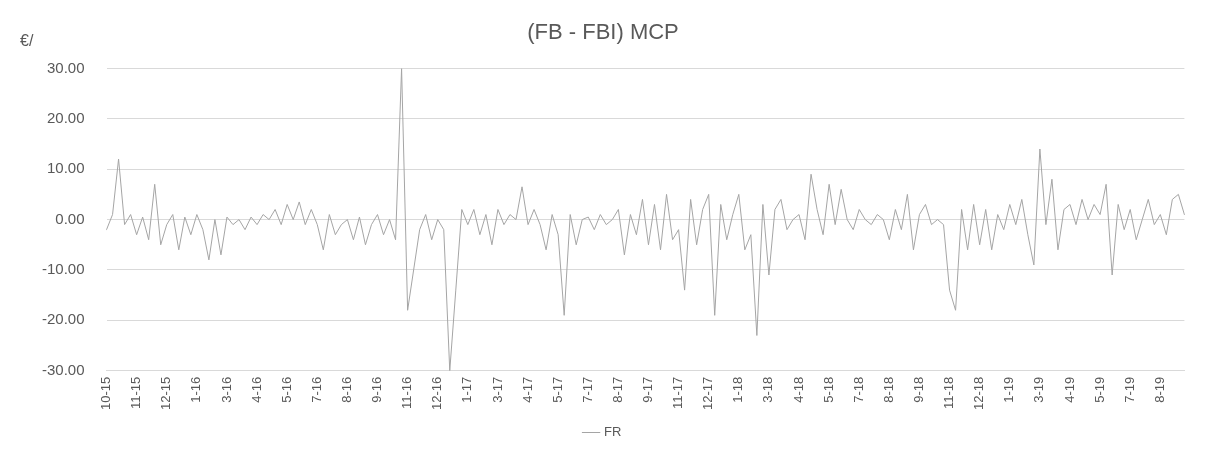 The width and height of the screenshot is (1206, 457). What do you see at coordinates (1099, 389) in the screenshot?
I see `x-tick-label: 5-19` at bounding box center [1099, 389].